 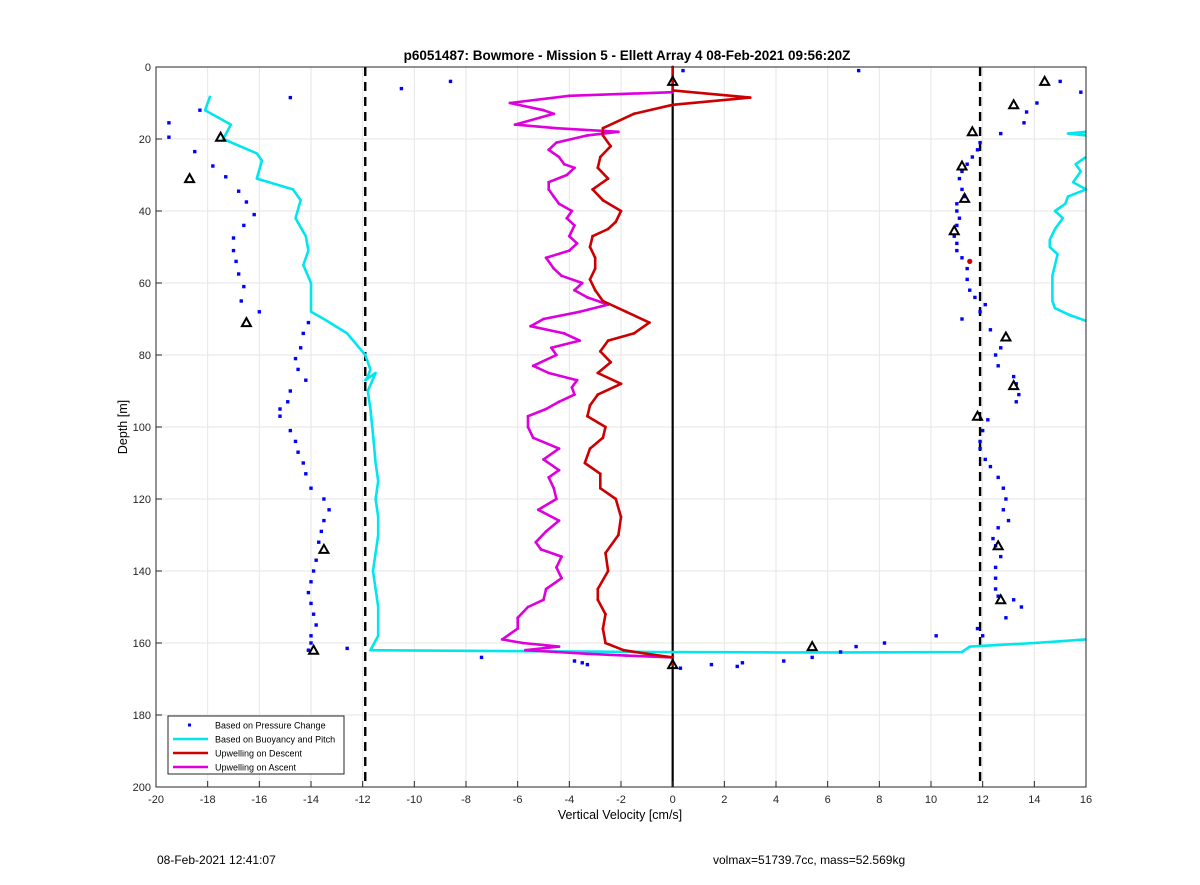 What do you see at coordinates (259, 800) in the screenshot?
I see `x-tick-label: -16` at bounding box center [259, 800].